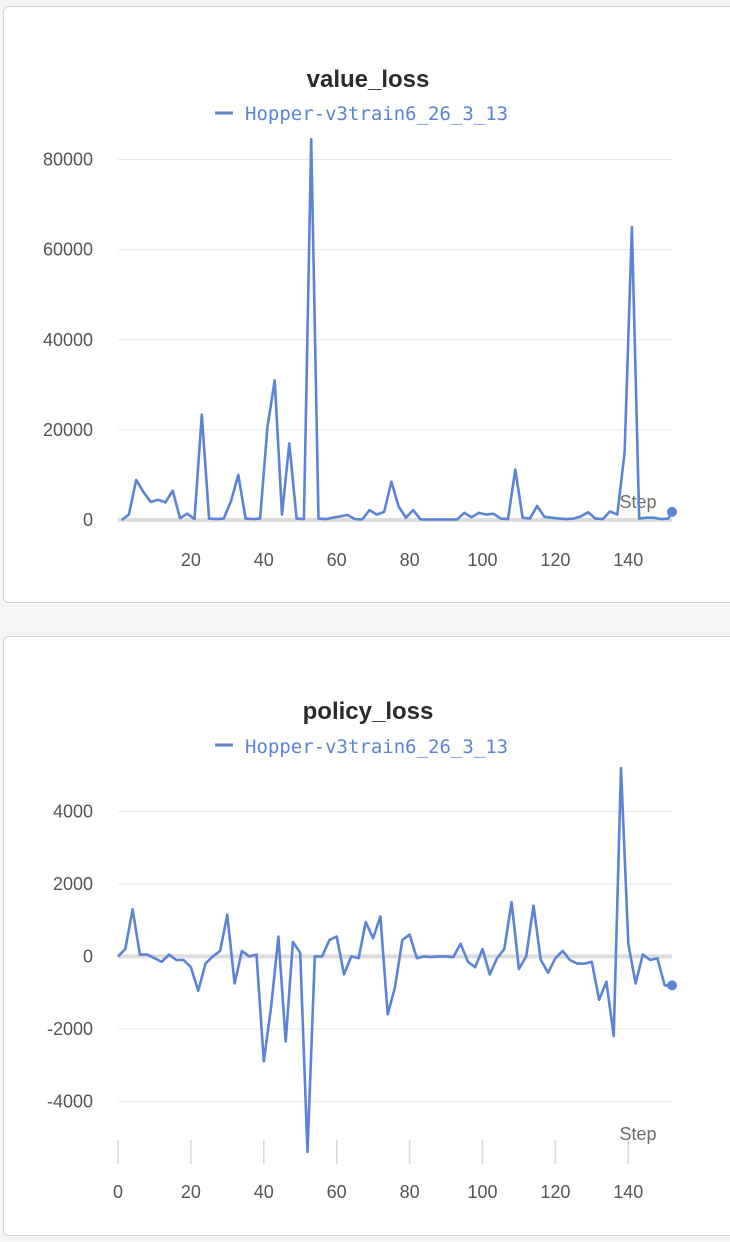 This screenshot has height=1242, width=730. Describe the element at coordinates (637, 1134) in the screenshot. I see `x-axis-label: Step` at that location.